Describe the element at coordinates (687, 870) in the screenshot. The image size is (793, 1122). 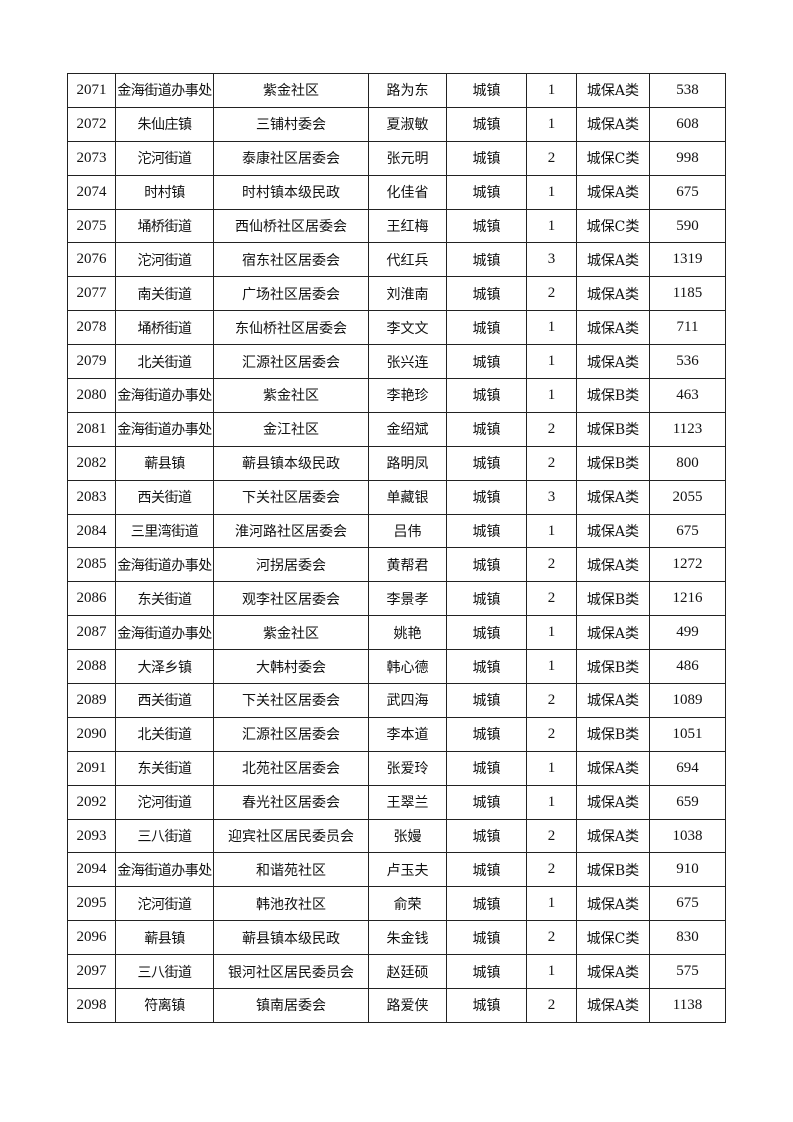
I see `amount-cell: 910` at that location.